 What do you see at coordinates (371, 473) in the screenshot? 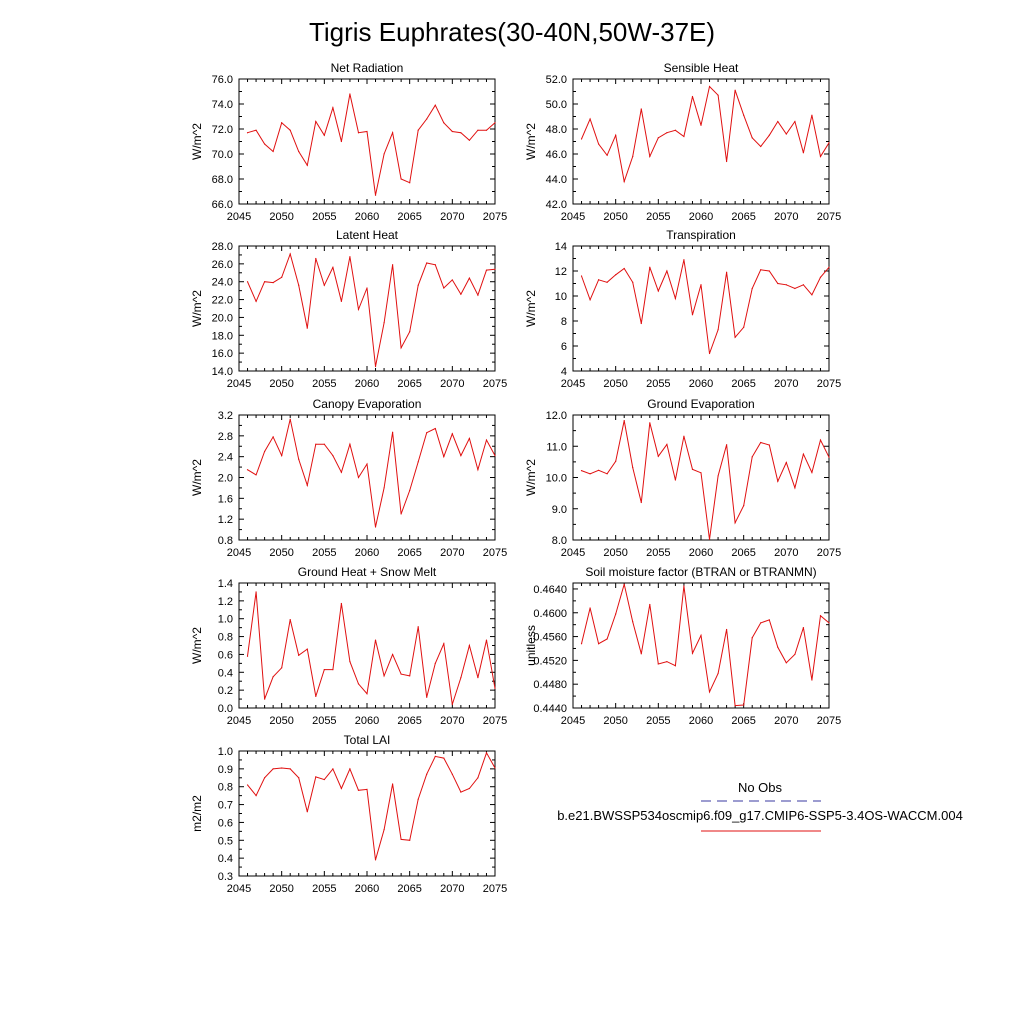
I see `series-line-canopy-evaporation` at bounding box center [371, 473].